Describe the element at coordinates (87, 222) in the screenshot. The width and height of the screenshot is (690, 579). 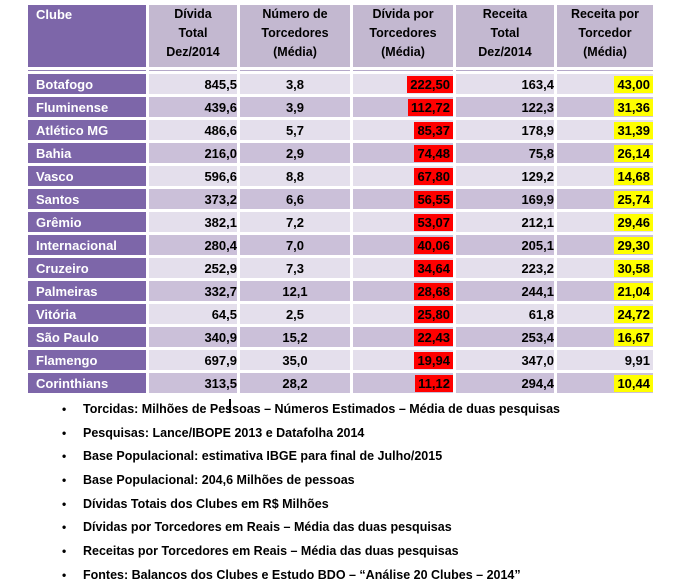
I see `cell-clube: Grêmio` at that location.